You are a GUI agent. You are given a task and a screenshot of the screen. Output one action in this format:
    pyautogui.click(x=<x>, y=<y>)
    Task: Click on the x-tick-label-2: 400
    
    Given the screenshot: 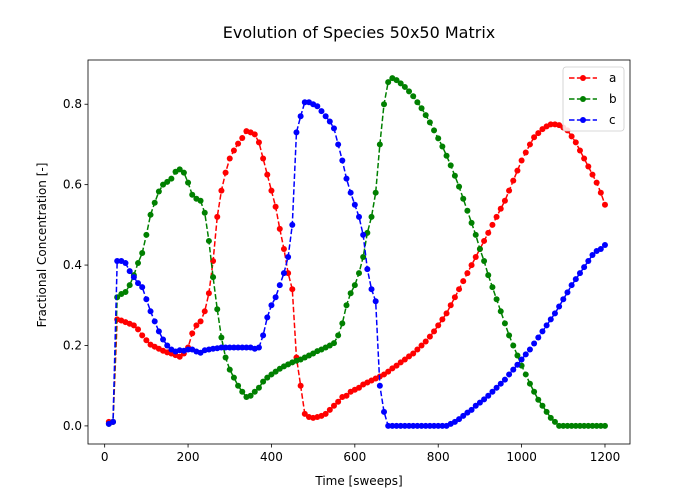 What is the action you would take?
    pyautogui.click(x=271, y=457)
    